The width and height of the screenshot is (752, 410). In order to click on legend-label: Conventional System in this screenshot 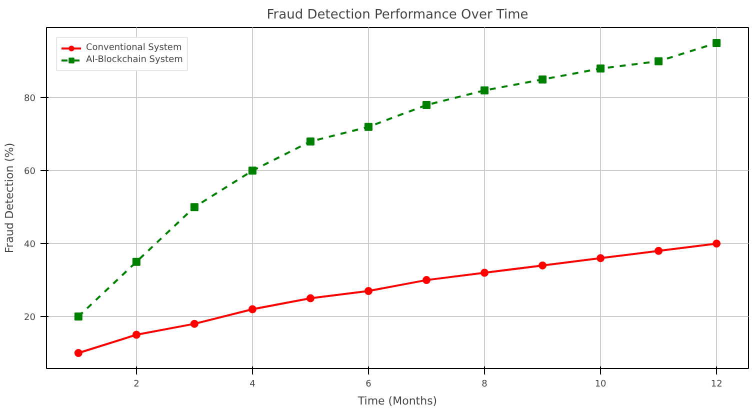, I will do `click(134, 48)`.